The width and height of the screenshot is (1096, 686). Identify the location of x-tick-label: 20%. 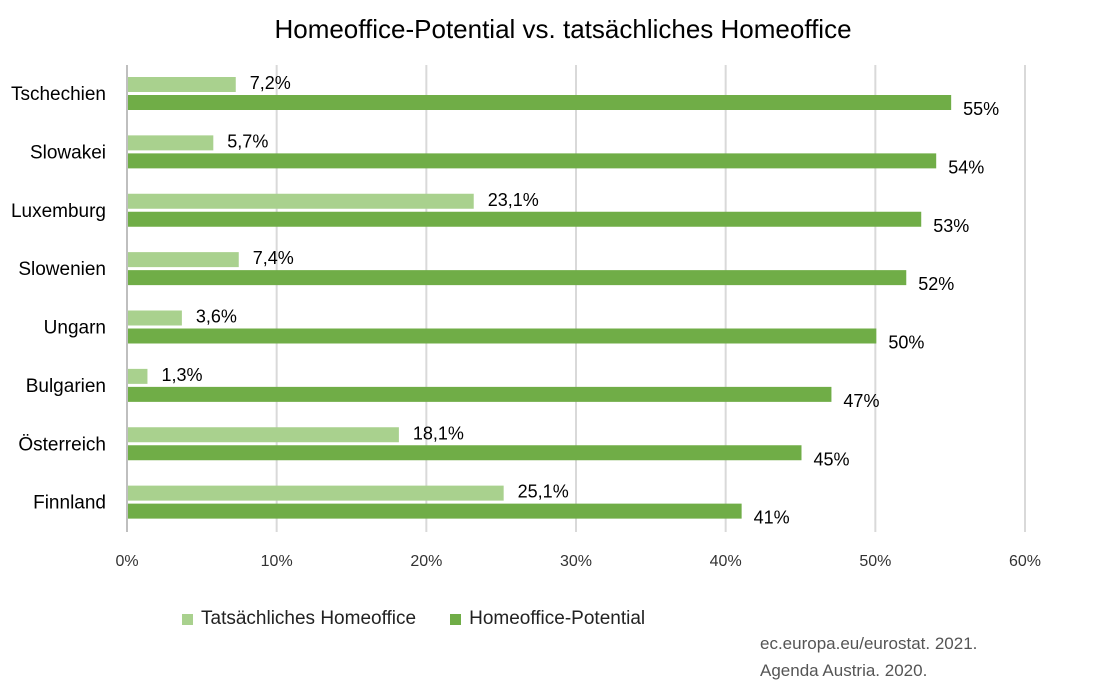
(426, 561).